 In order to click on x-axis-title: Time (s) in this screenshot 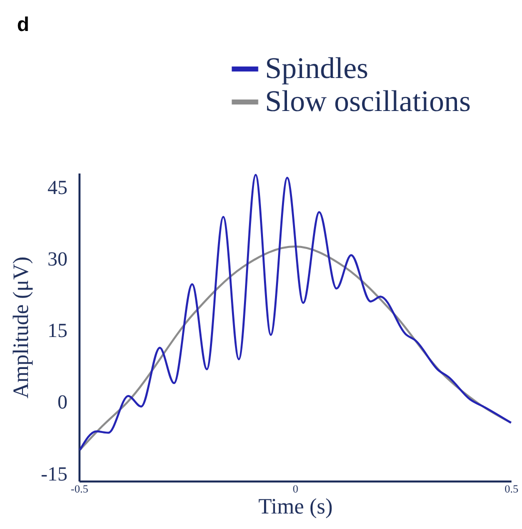, I will do `click(295, 506)`.